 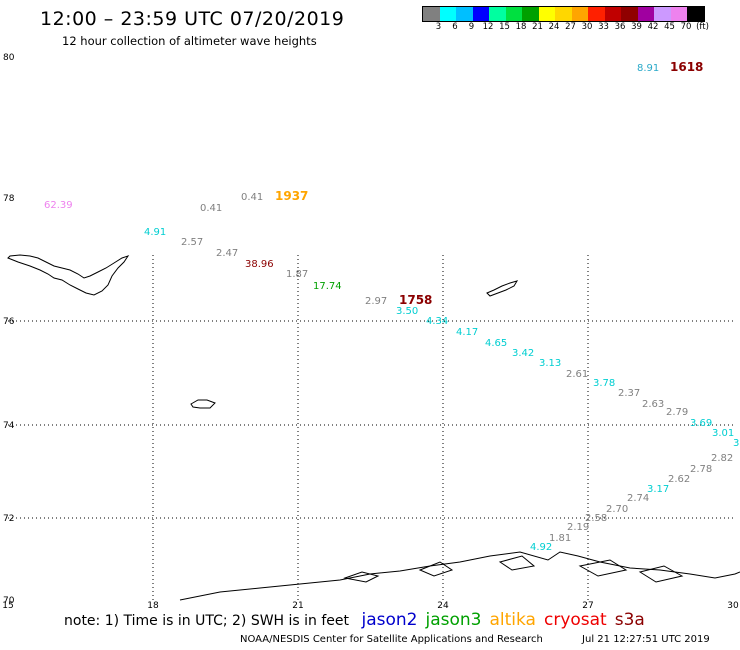 I want to click on color-scale-labels: 3 6 9 12 15 18 21 24 27 30 33 36 39 42 45 70 (ft), so click(x=581, y=28).